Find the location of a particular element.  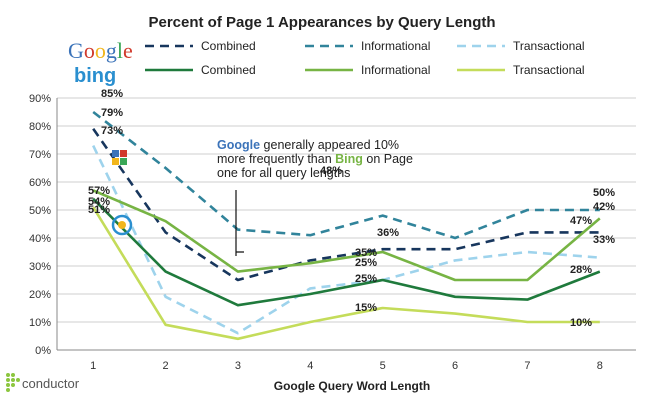

y-tick-label: 10% is located at coordinates (40, 323).